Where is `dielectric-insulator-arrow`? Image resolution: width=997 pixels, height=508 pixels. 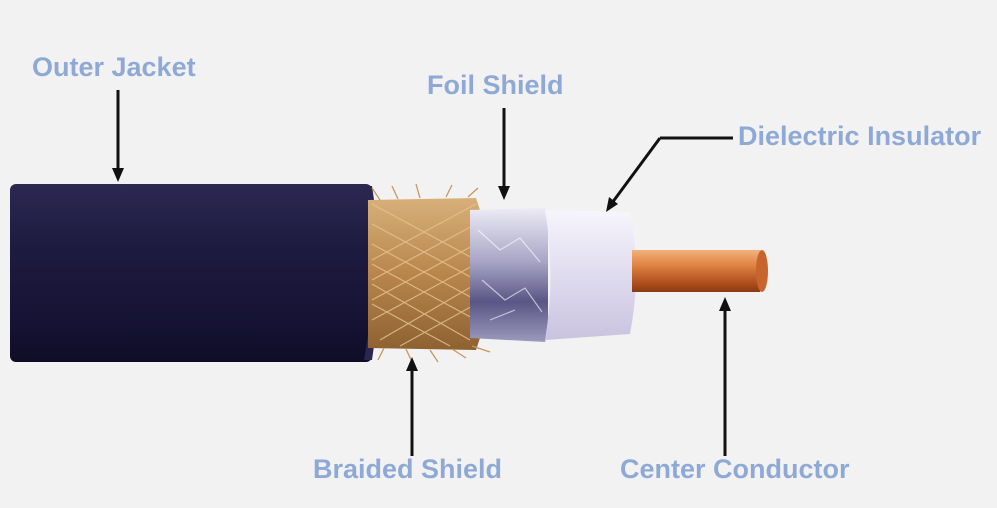
dielectric-insulator-arrow is located at coordinates (669, 174).